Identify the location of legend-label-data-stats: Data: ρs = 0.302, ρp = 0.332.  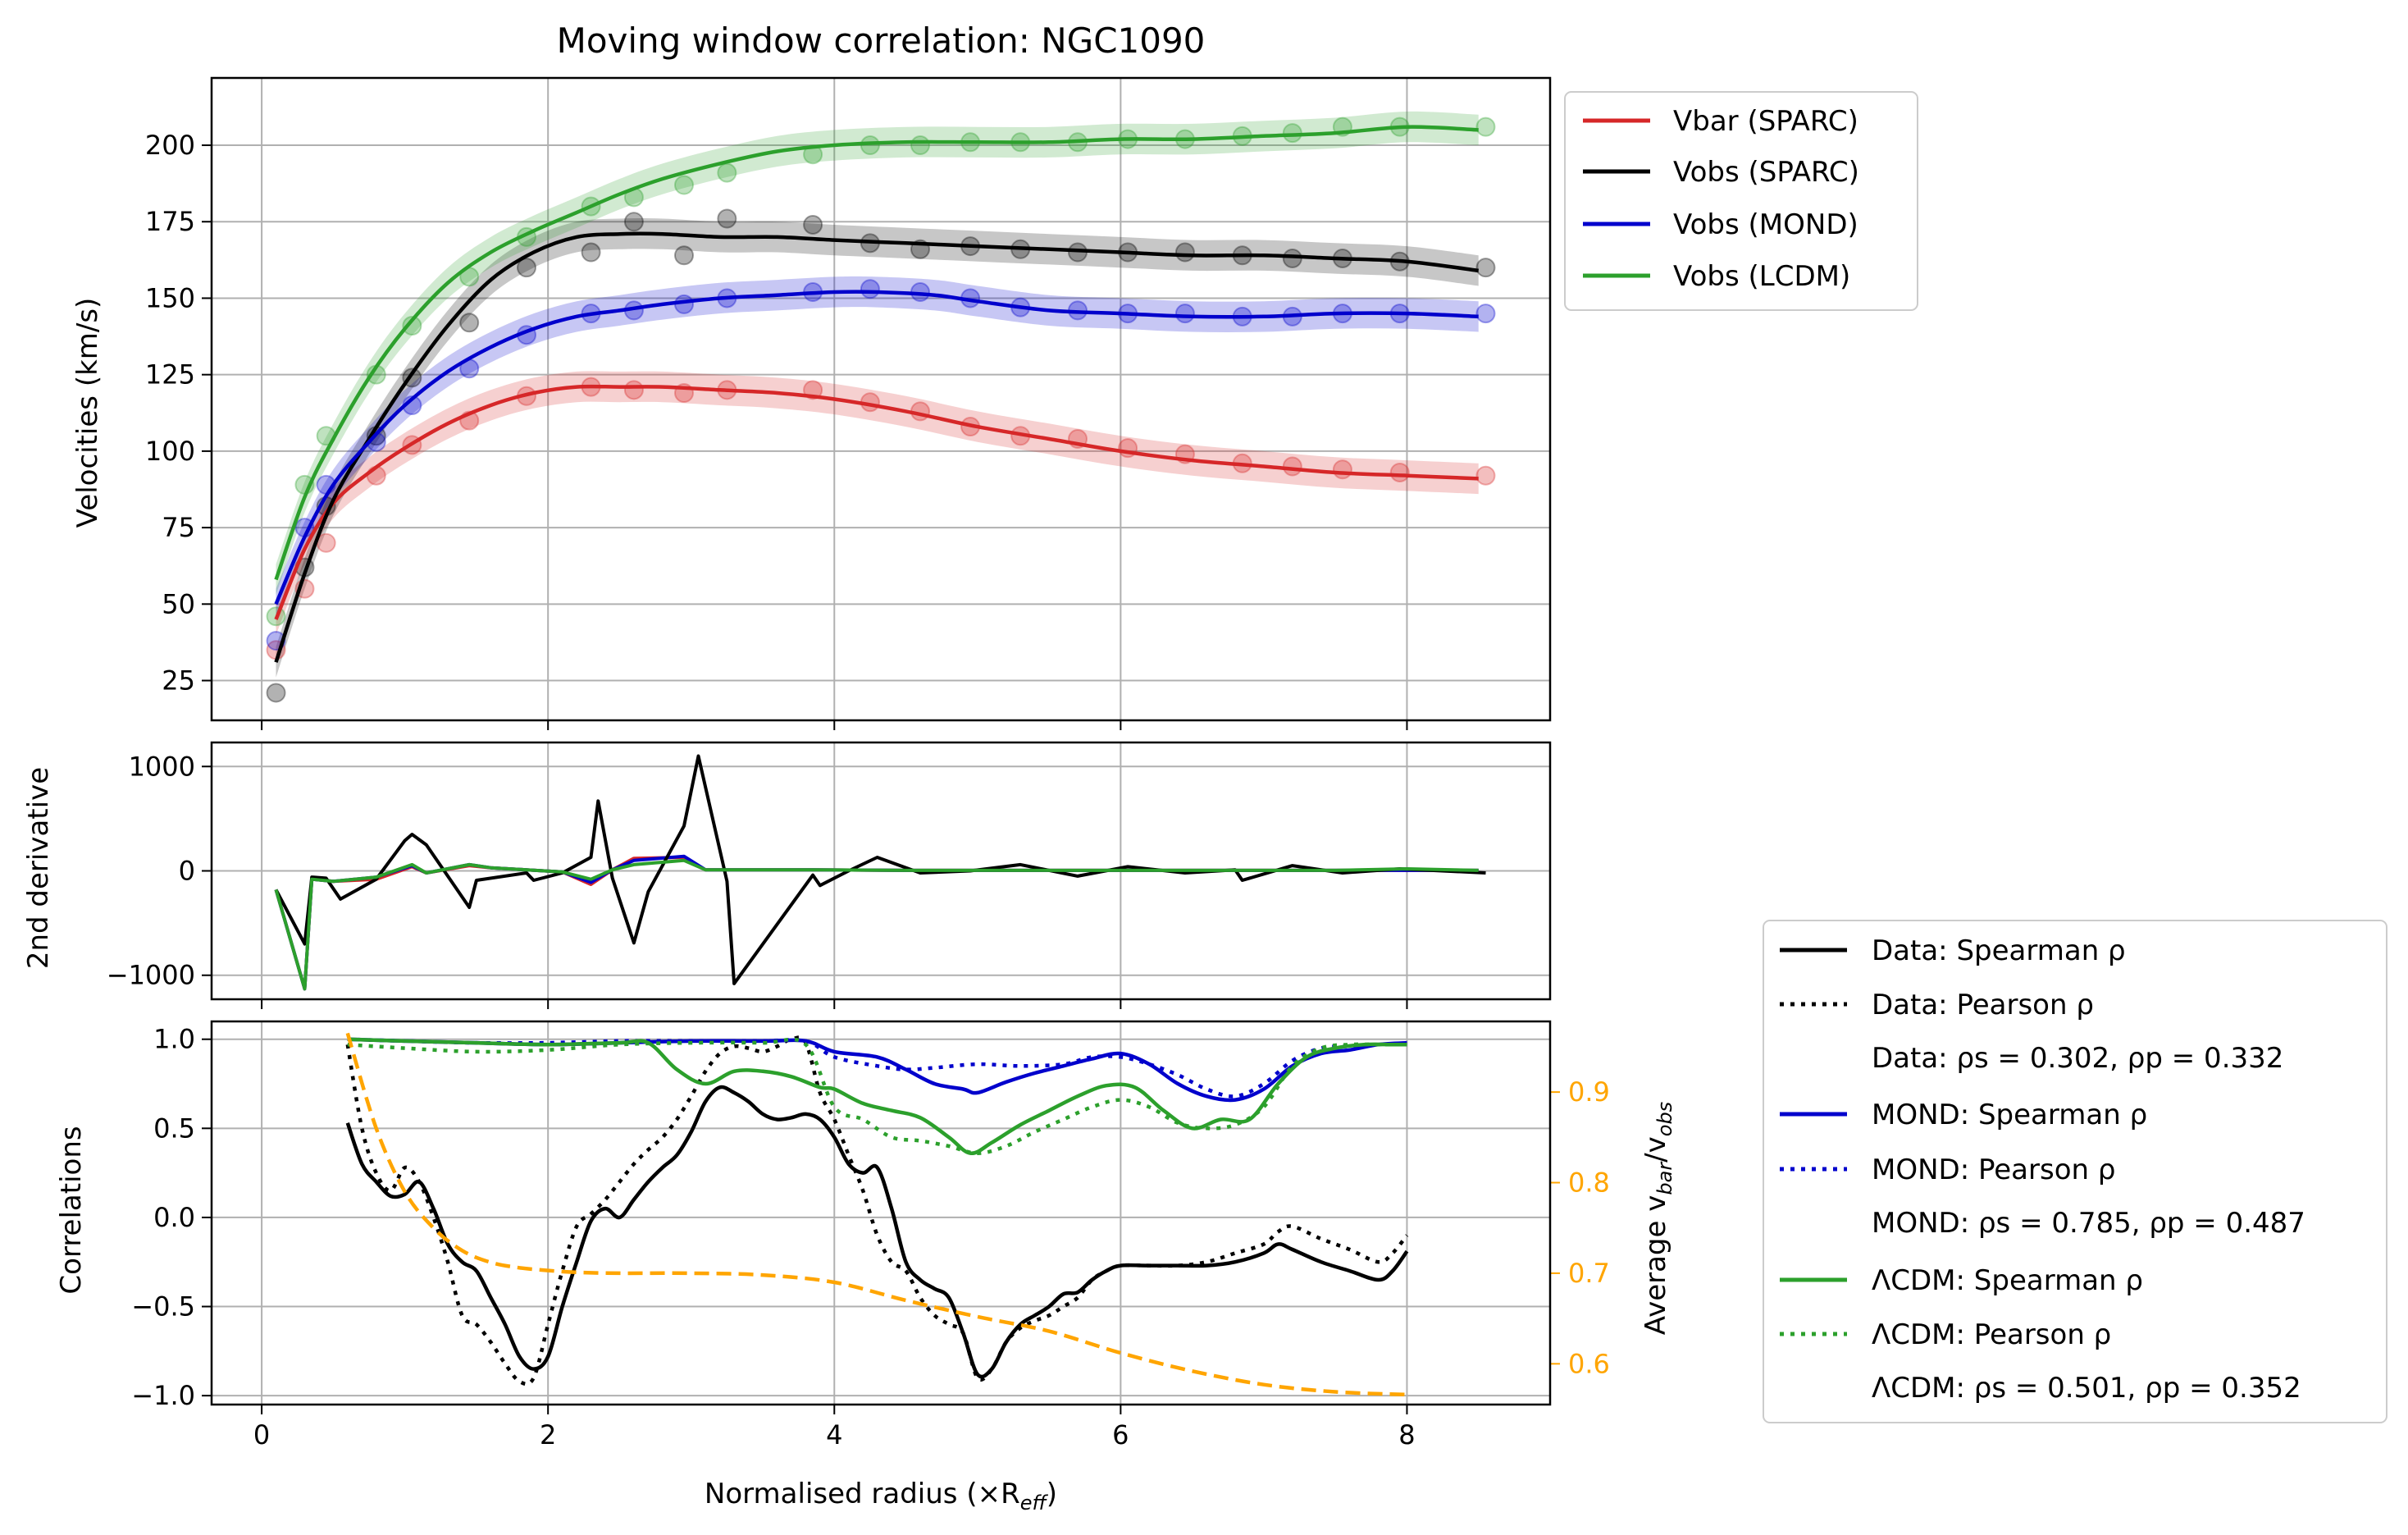
(2078, 1058).